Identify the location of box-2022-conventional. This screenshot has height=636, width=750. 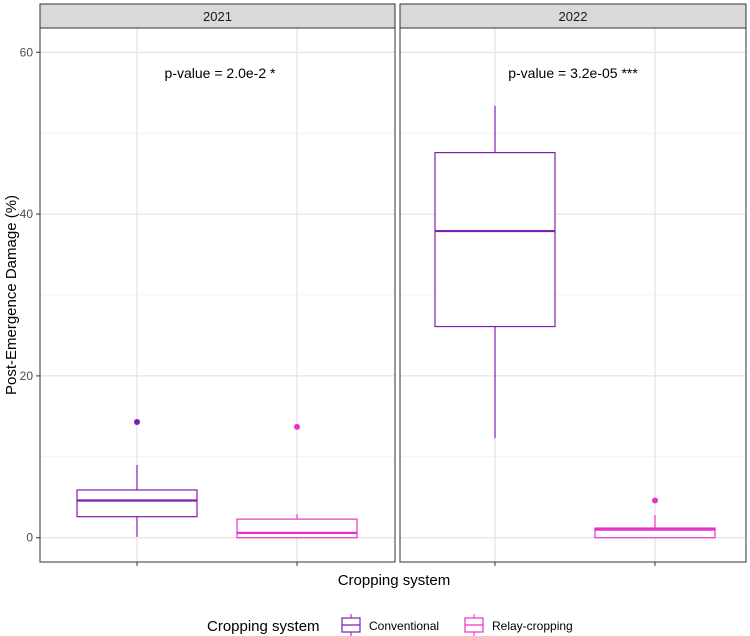
(495, 272).